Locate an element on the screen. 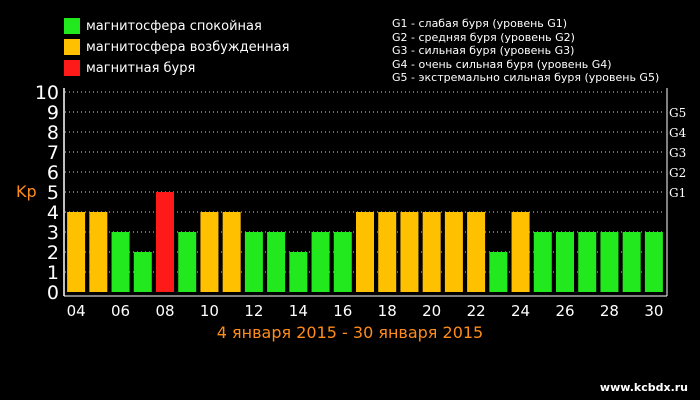  legend-label-excited: магнитосфера возбужденная is located at coordinates (188, 47).